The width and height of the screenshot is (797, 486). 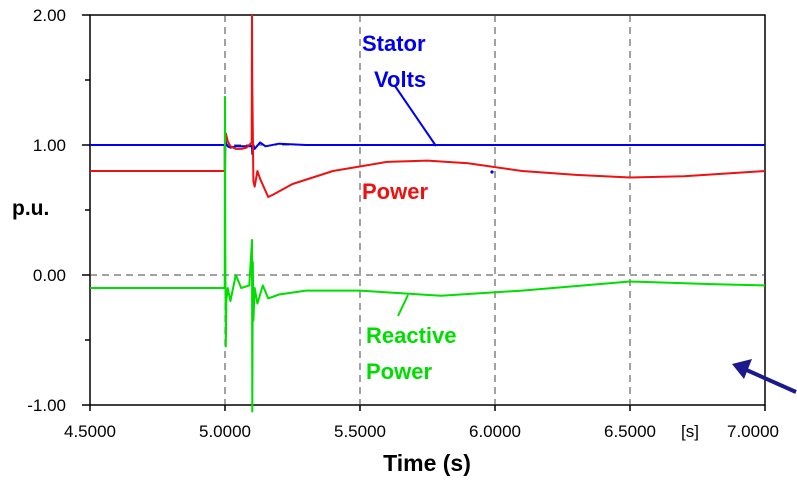 I want to click on annotation-stator-volts-leader, so click(x=415, y=116).